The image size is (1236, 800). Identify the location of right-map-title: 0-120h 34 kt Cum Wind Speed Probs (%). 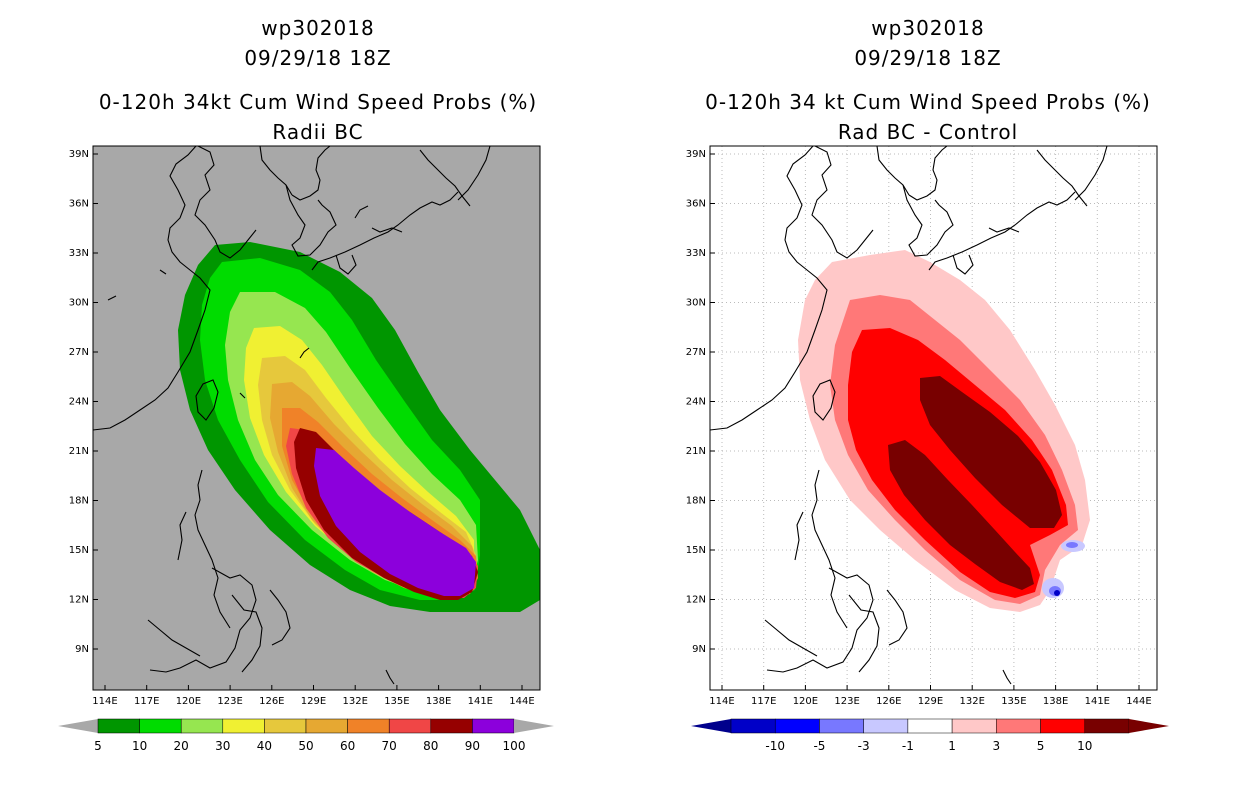
(928, 102).